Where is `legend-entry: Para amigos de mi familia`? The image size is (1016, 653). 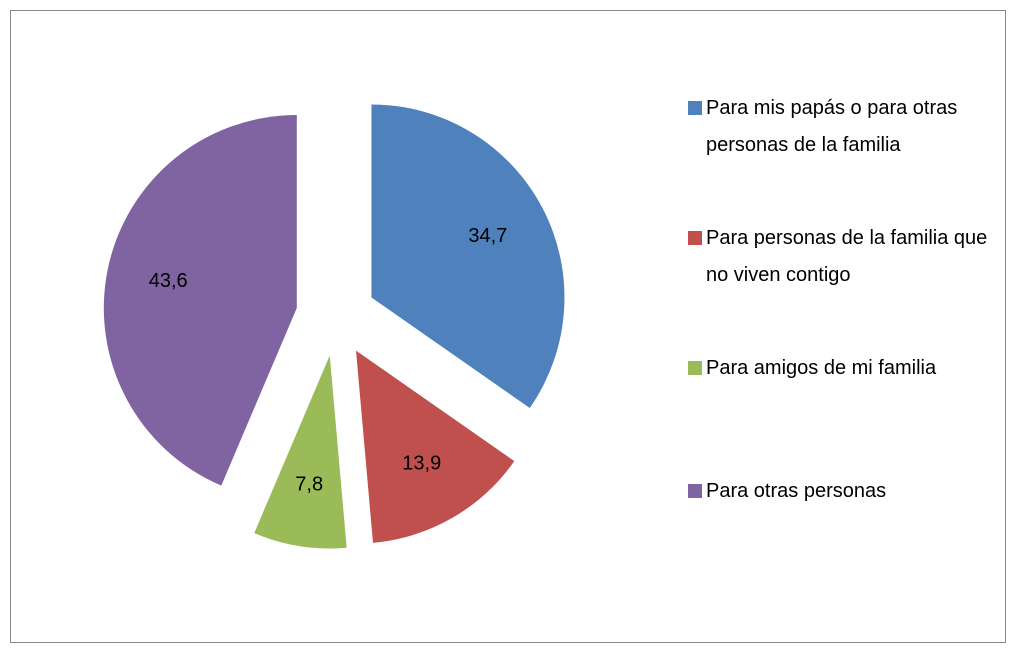
legend-entry: Para amigos de mi familia is located at coordinates (838, 368).